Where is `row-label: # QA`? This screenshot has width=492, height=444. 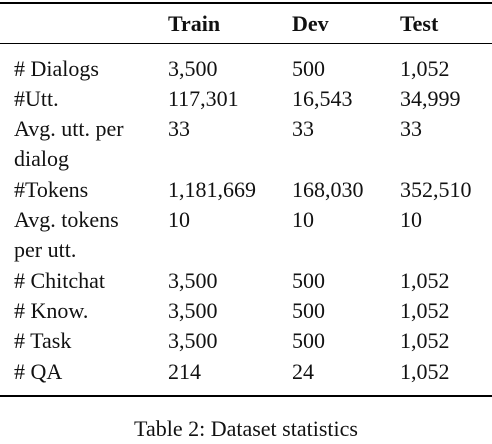 row-label: # QA is located at coordinates (38, 371).